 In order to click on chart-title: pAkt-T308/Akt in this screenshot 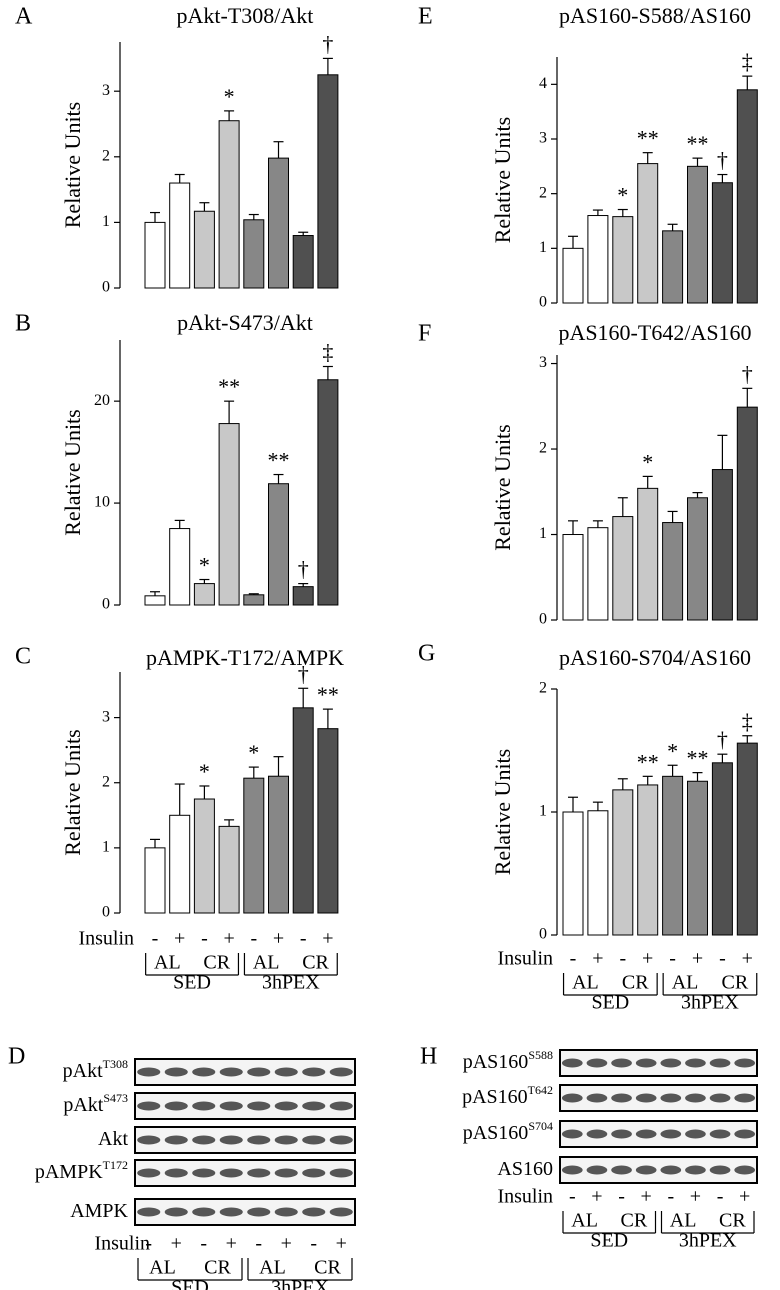, I will do `click(245, 15)`.